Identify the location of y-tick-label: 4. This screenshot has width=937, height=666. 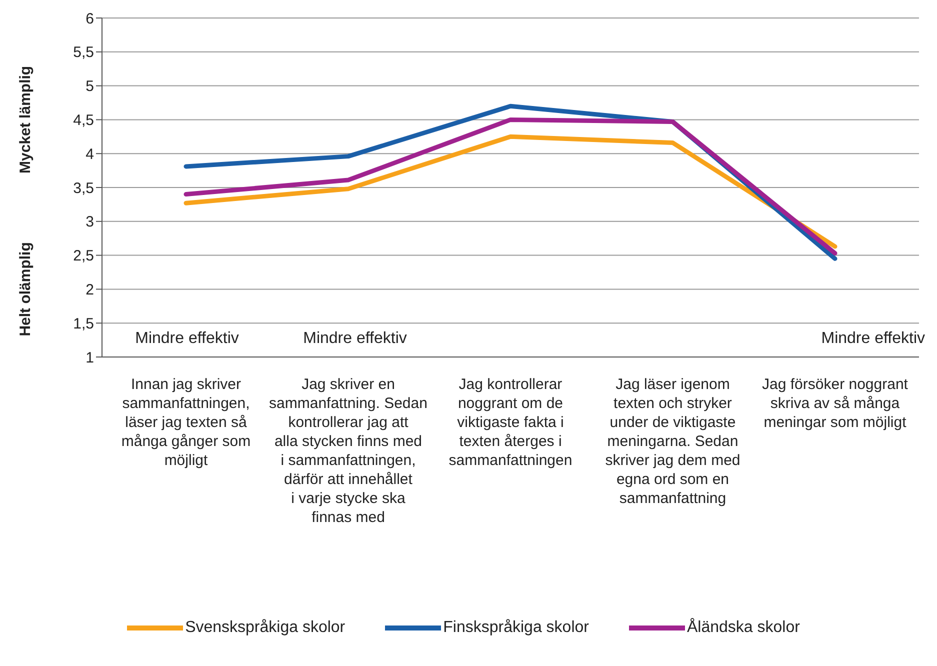
(90, 154).